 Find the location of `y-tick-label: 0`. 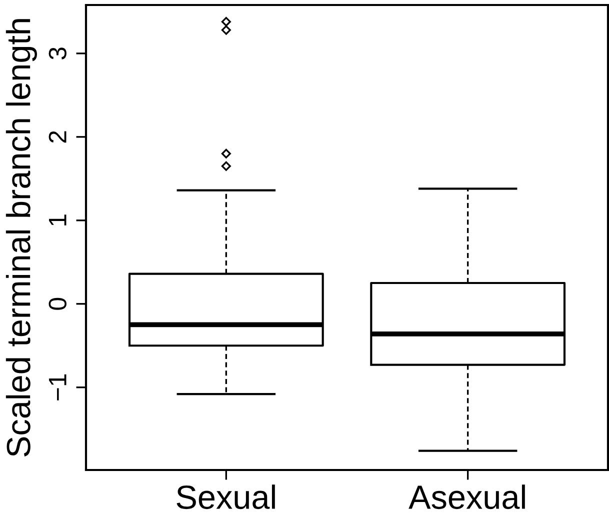

y-tick-label: 0 is located at coordinates (57, 304).